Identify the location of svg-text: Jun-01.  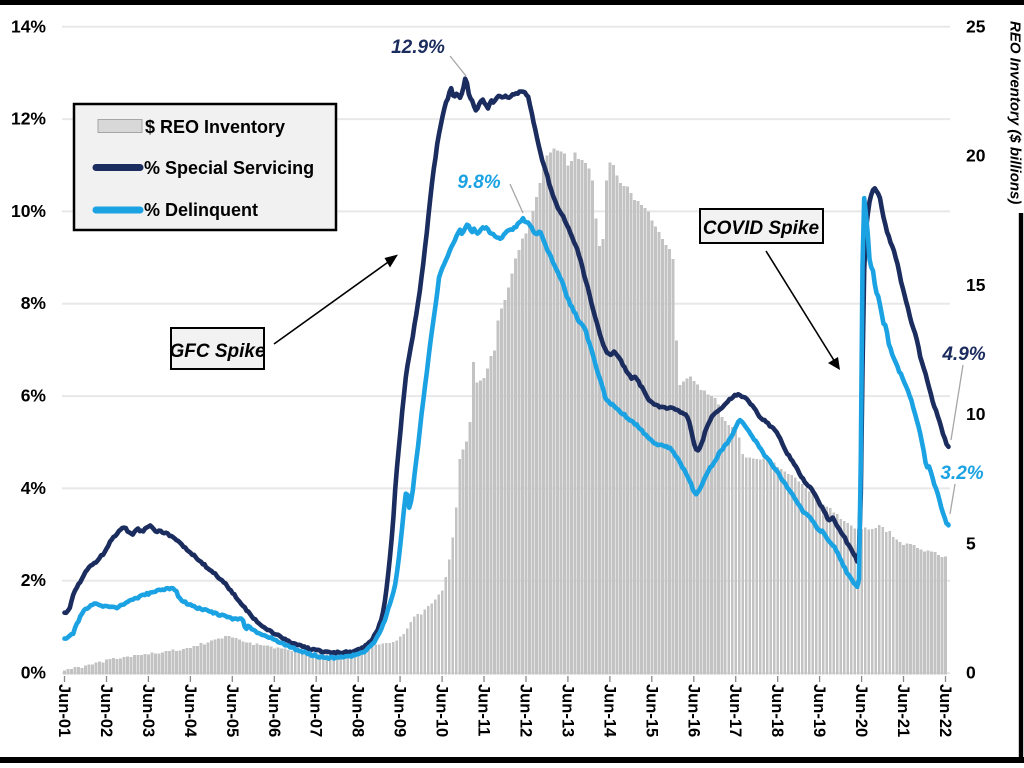
(64, 710).